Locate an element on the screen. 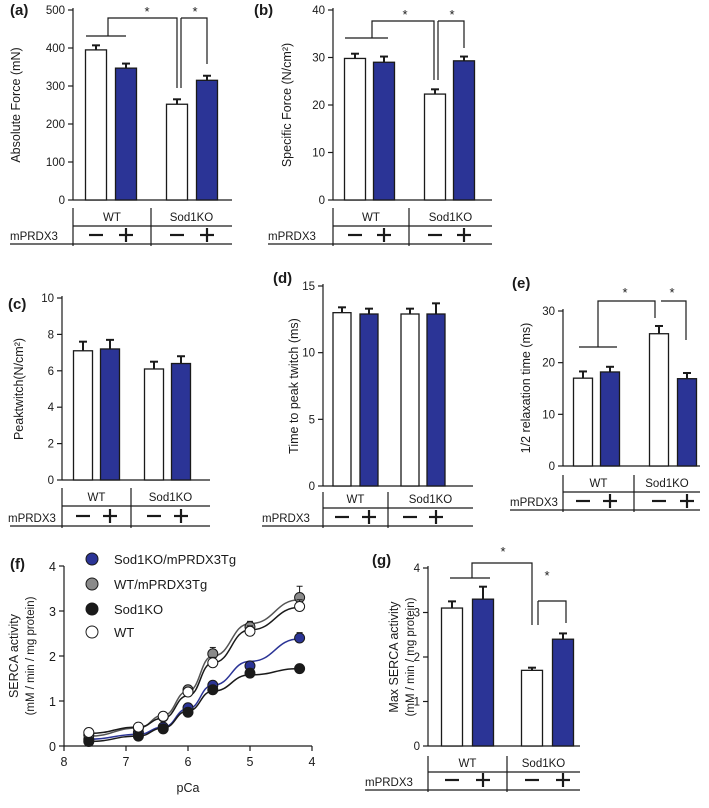 The image size is (709, 808). panel-e-ylabel: 1/2 relaxation time (ms) is located at coordinates (526, 388).